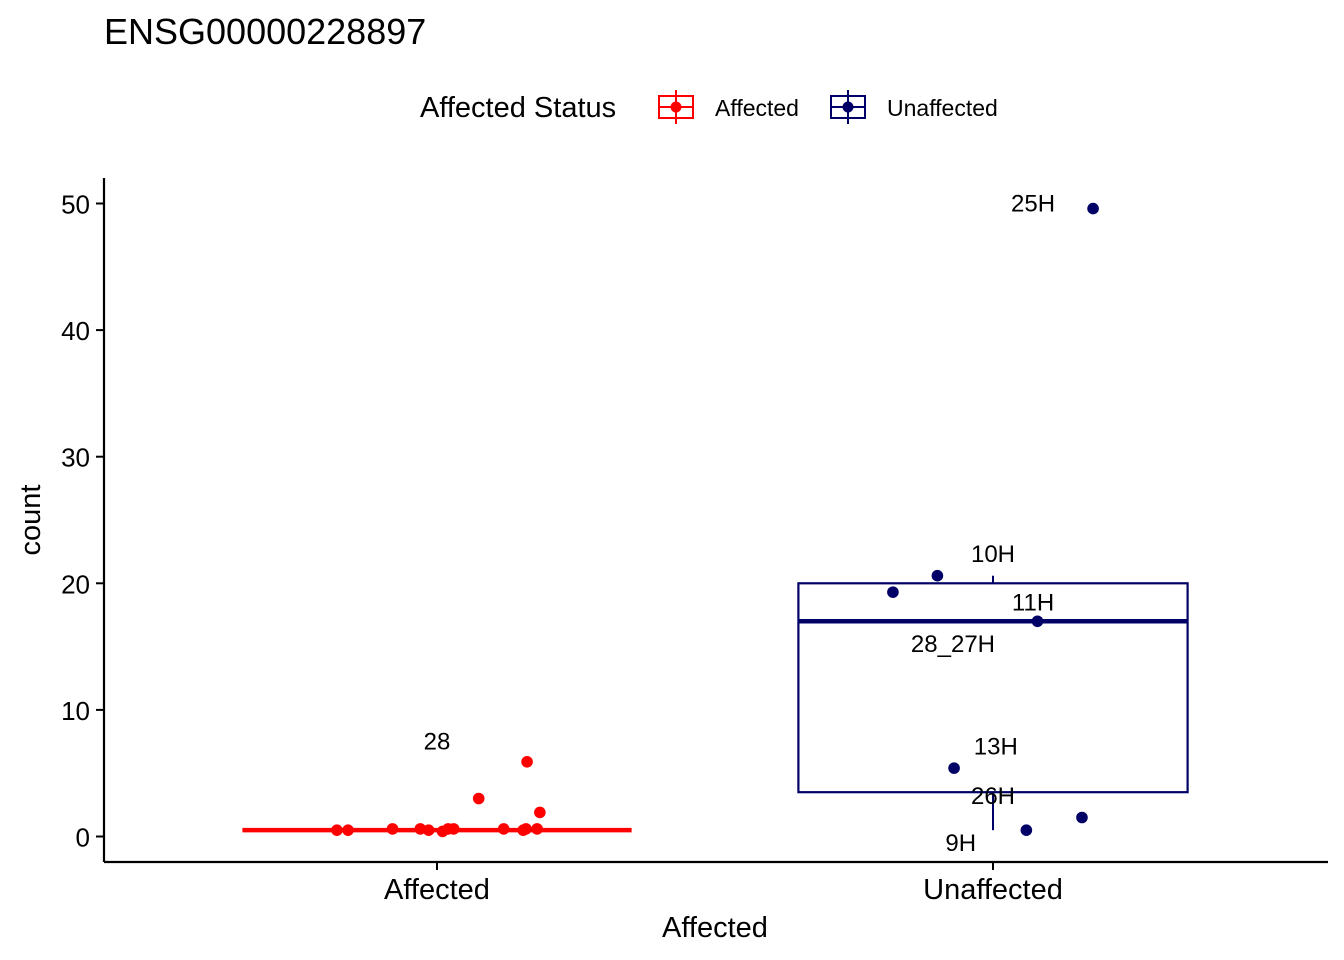 This screenshot has height=960, width=1344. What do you see at coordinates (75, 205) in the screenshot?
I see `y-tick-label: 50` at bounding box center [75, 205].